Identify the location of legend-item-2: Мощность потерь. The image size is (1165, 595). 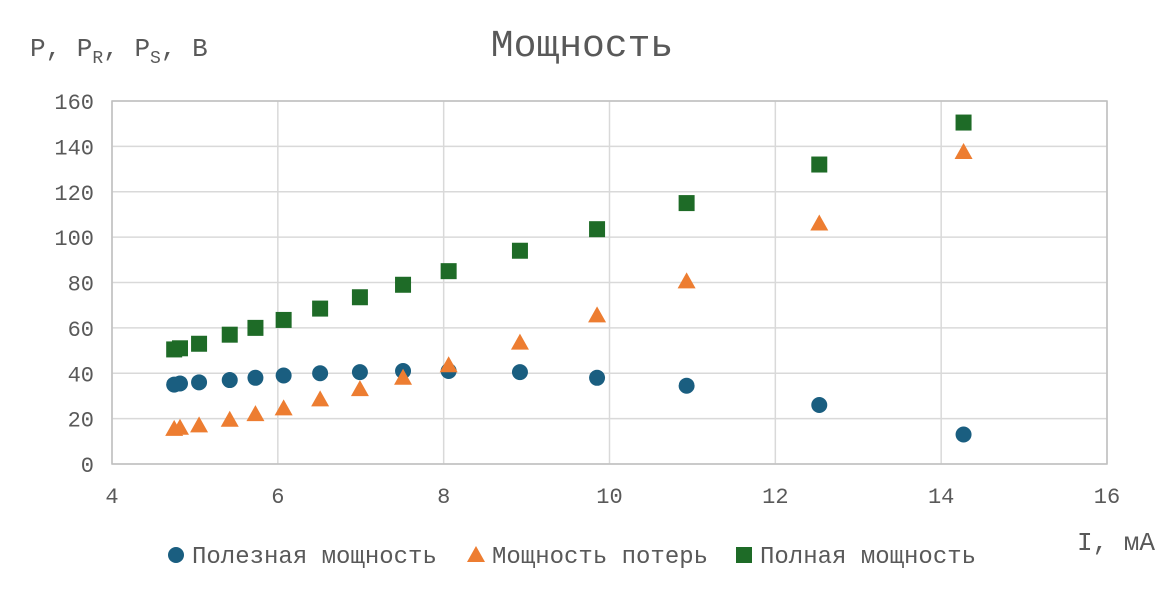
(587, 557).